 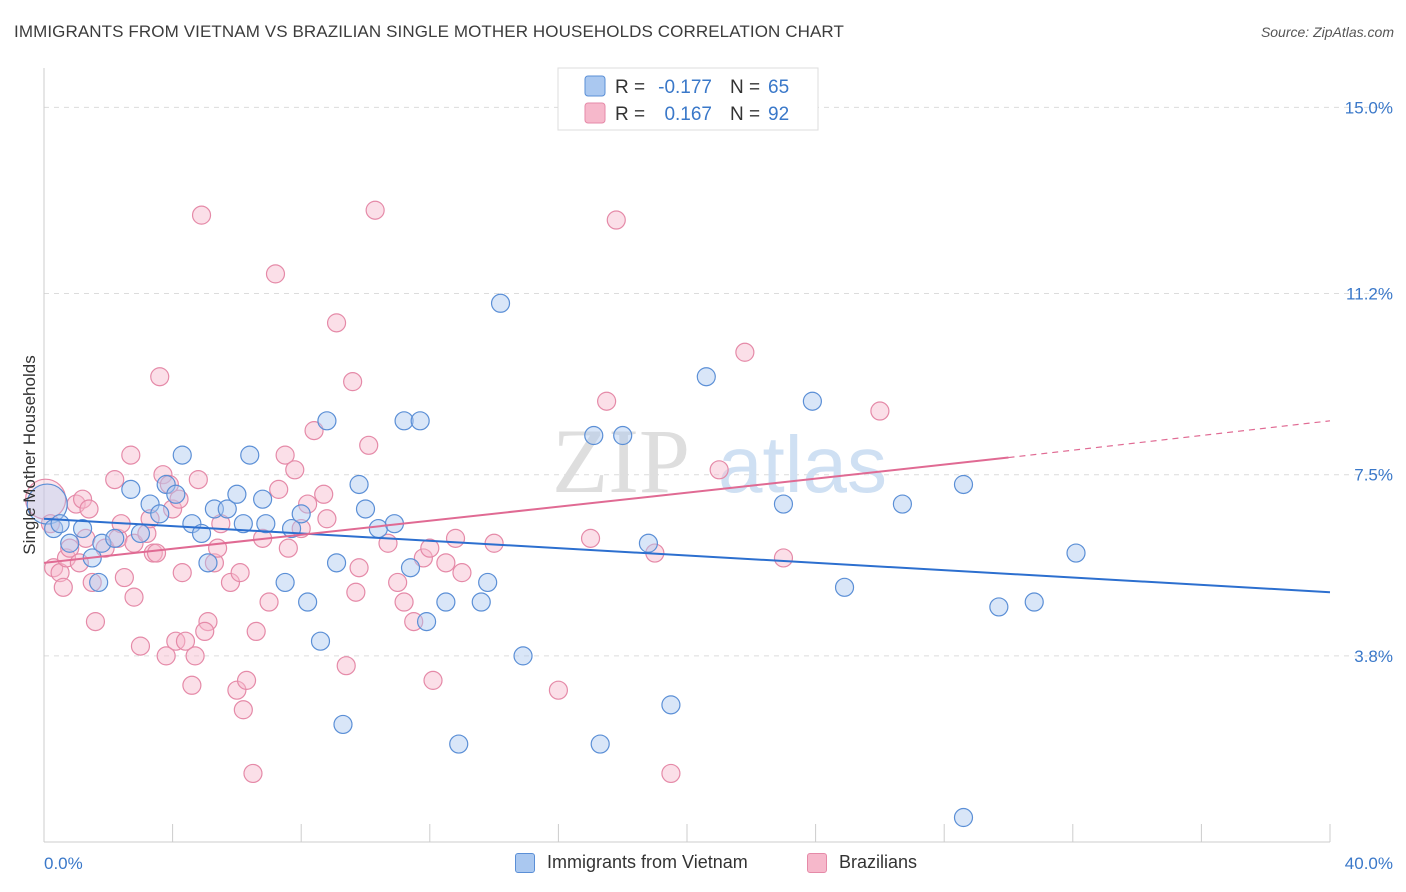 What do you see at coordinates (526, 510) in the screenshot?
I see `trend-line-brazilians` at bounding box center [526, 510].